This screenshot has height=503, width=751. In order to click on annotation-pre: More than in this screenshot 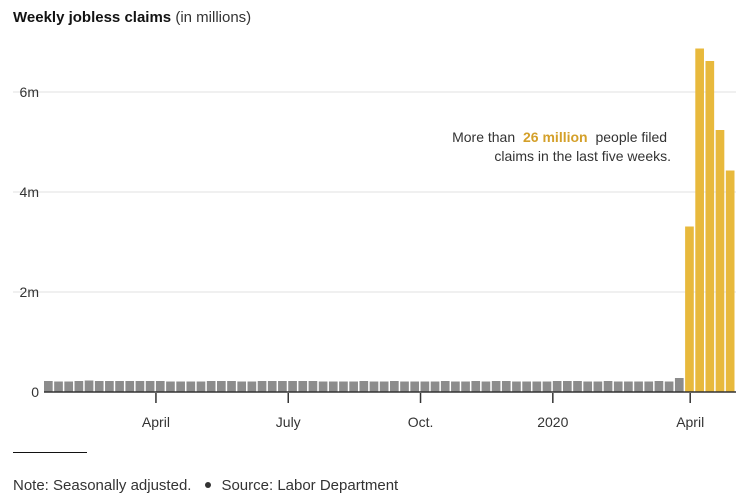, I will do `click(483, 137)`.